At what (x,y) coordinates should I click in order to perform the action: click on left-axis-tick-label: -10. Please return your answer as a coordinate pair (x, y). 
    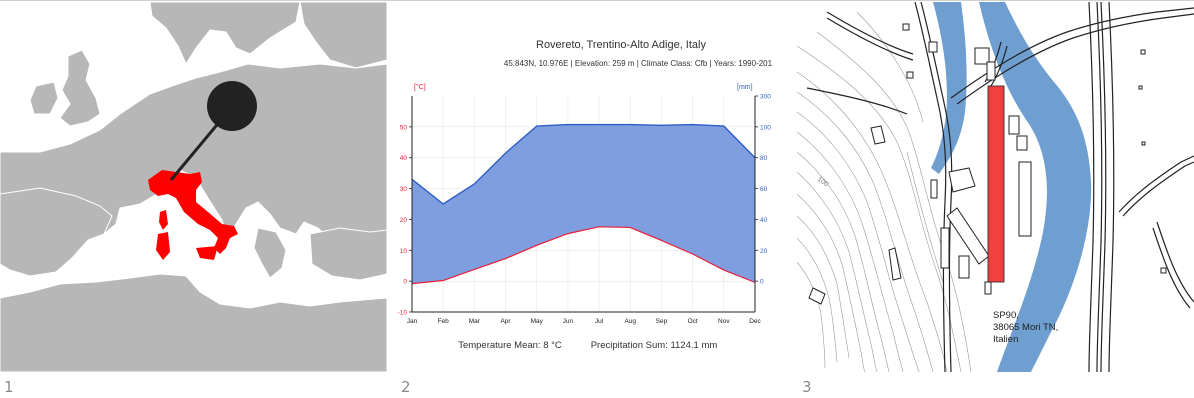
    Looking at the image, I should click on (403, 313).